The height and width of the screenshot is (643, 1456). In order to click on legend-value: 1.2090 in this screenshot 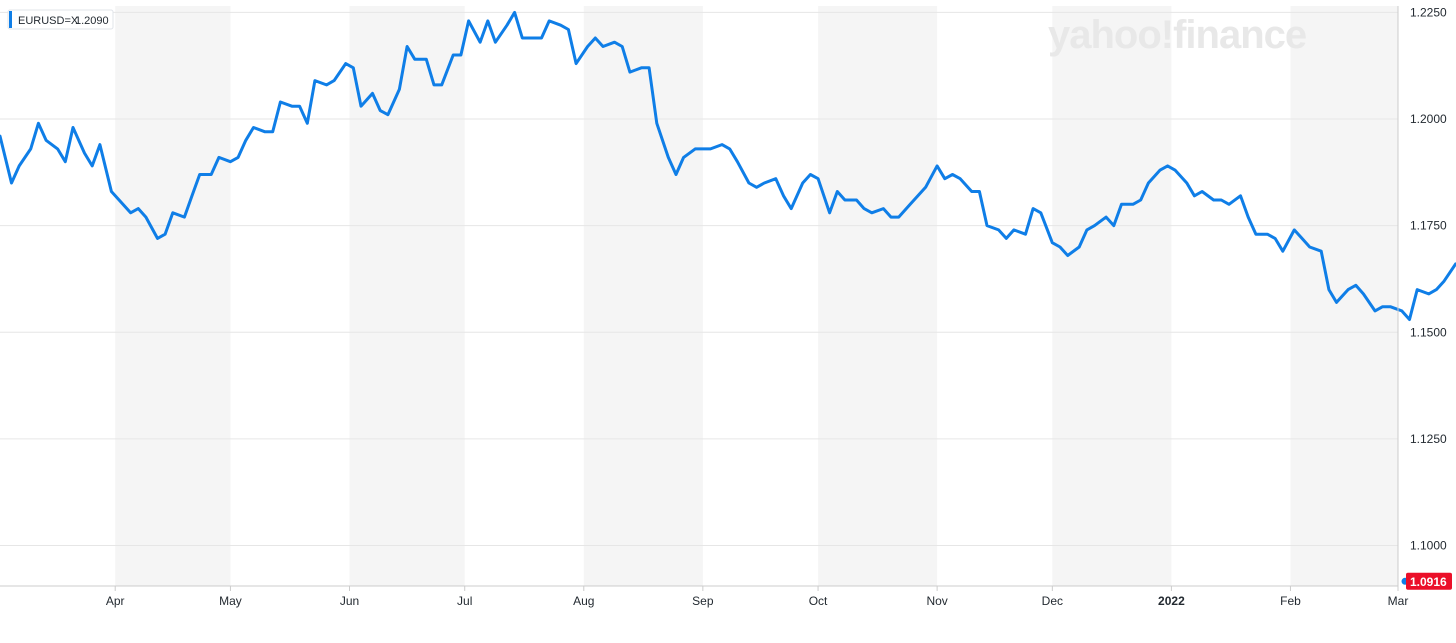, I will do `click(92, 21)`.